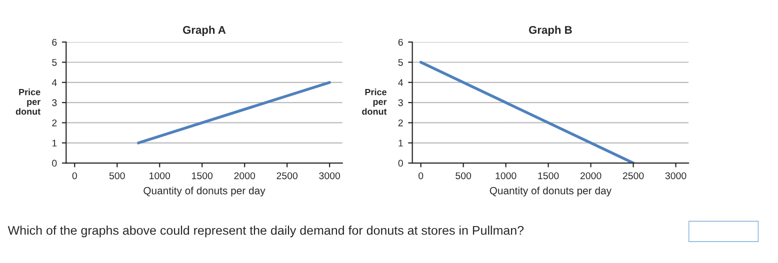  What do you see at coordinates (204, 31) in the screenshot?
I see `chart-title: Graph A` at bounding box center [204, 31].